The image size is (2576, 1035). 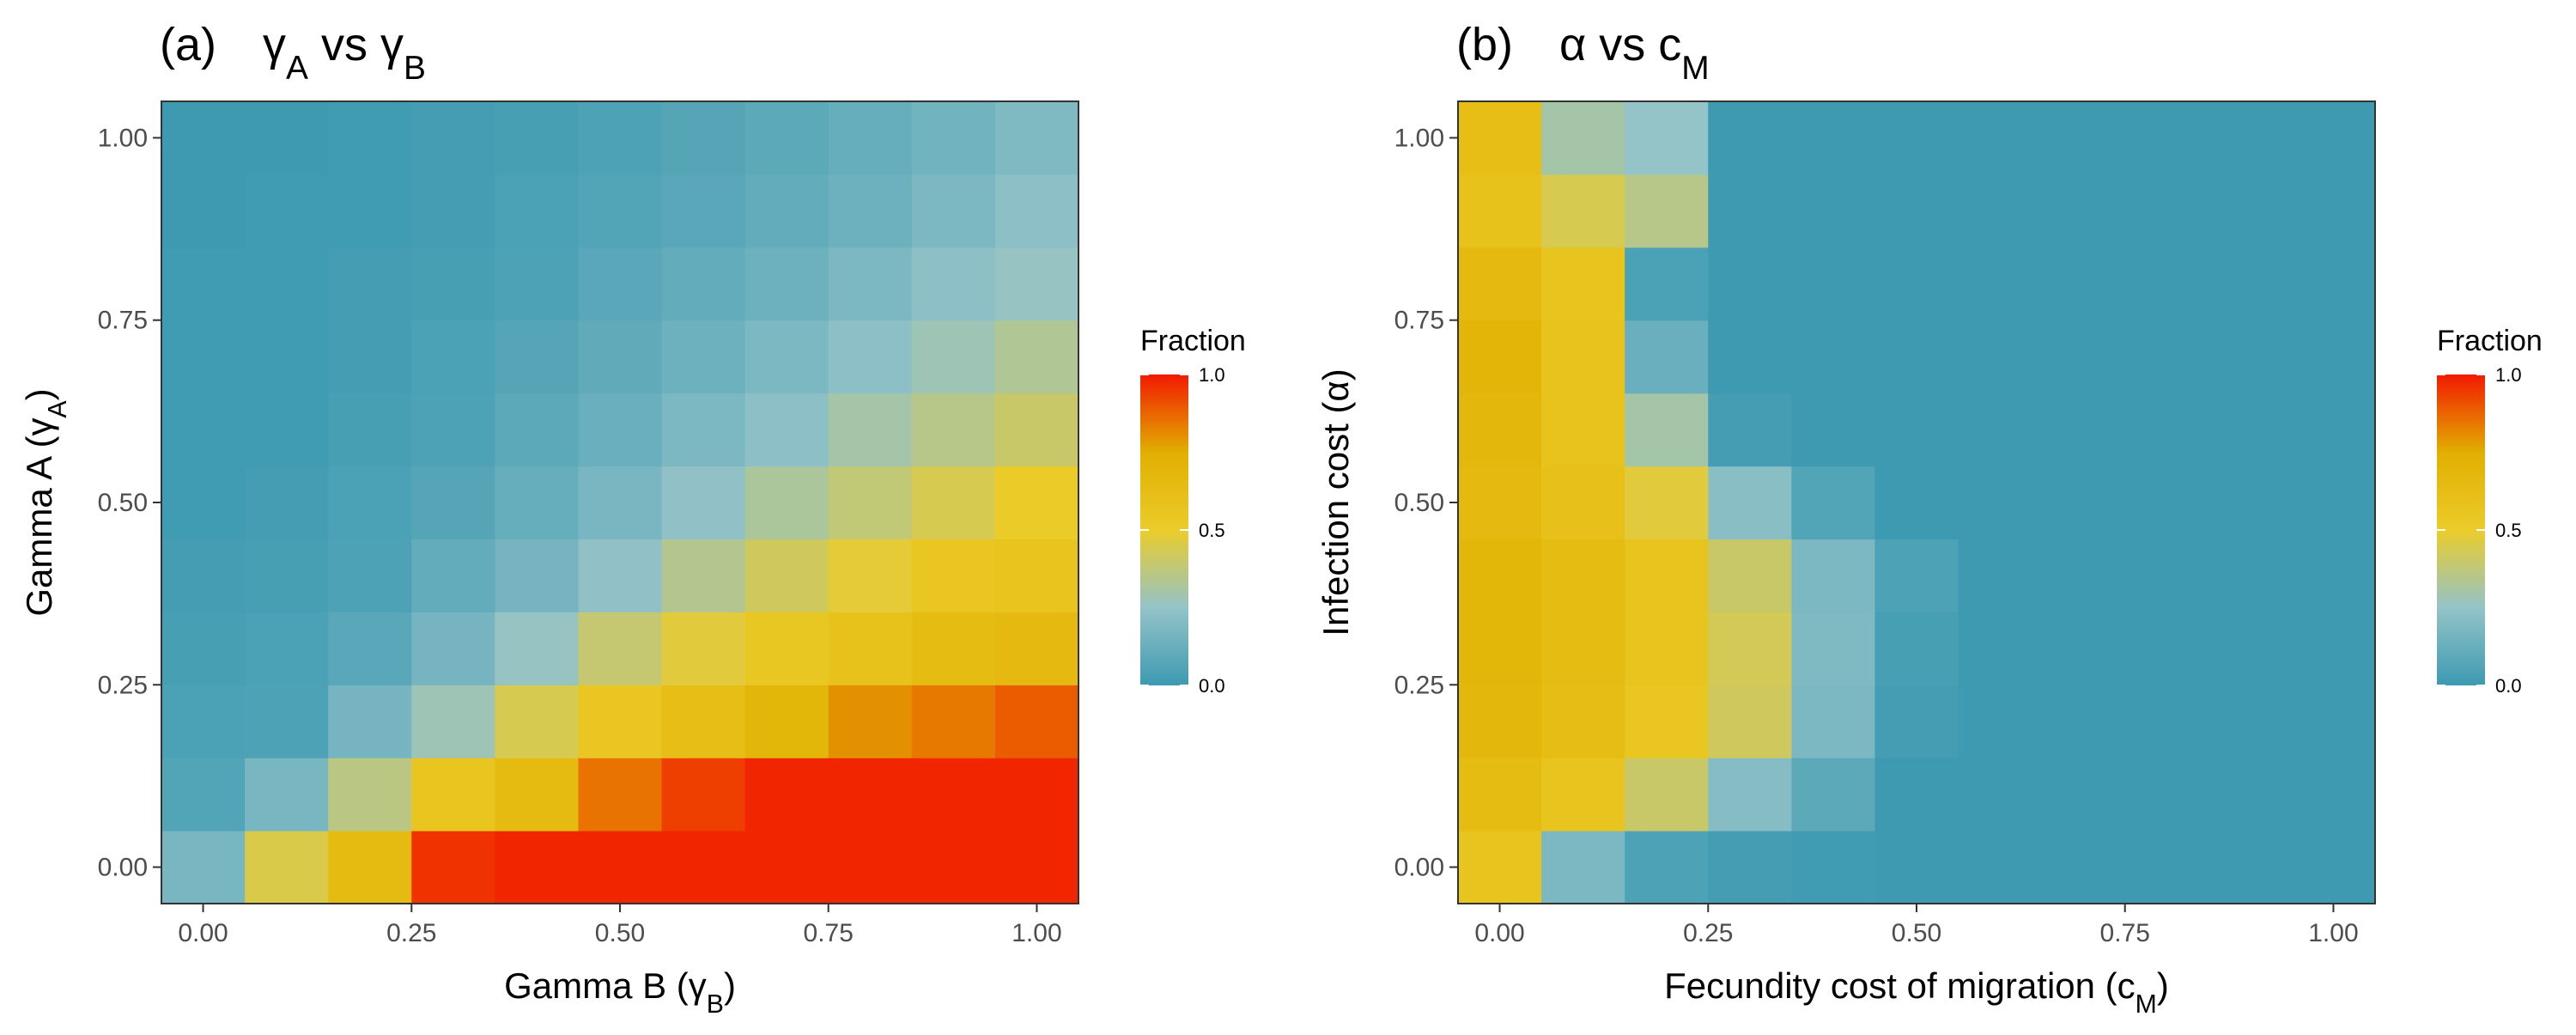 I want to click on x-axis-title-text: Fecundity cost of migration (c, so click(x=1900, y=985).